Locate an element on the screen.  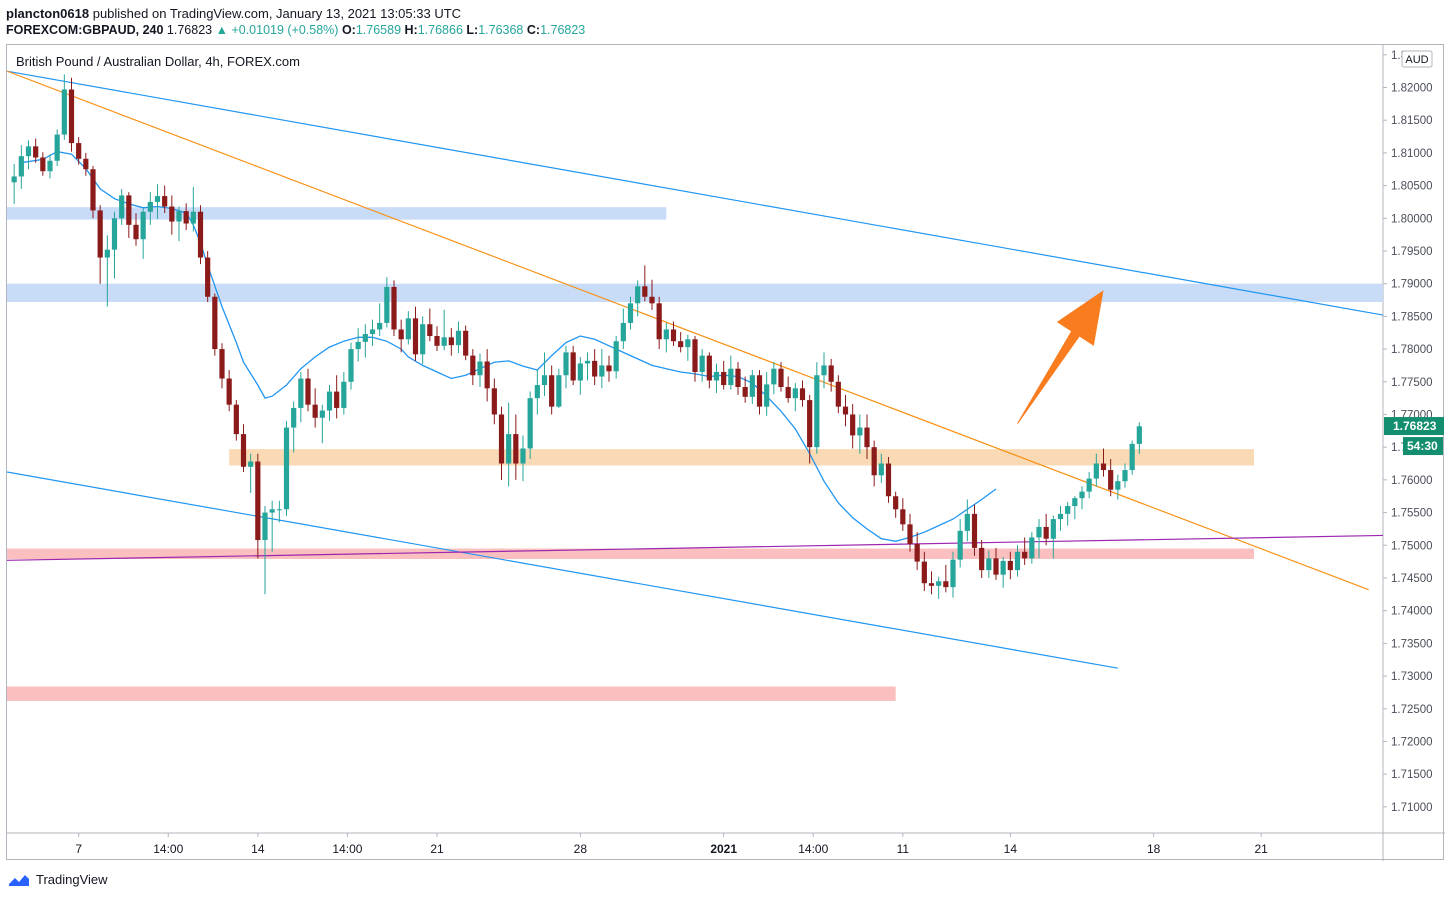
currency-box is located at coordinates (1417, 59).